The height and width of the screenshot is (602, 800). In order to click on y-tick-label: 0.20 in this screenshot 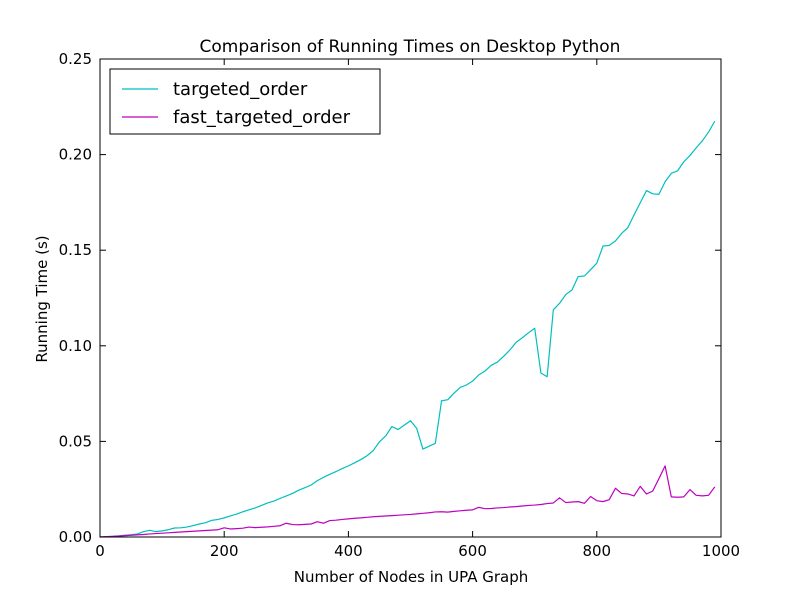, I will do `click(75, 155)`.